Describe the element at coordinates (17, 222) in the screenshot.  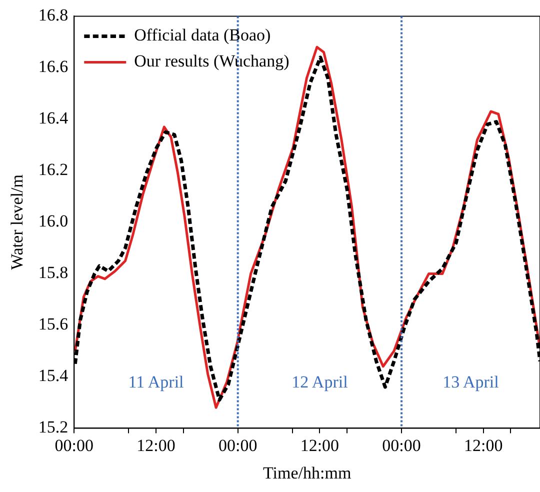
I see `y-axis-title: Water level/m` at that location.